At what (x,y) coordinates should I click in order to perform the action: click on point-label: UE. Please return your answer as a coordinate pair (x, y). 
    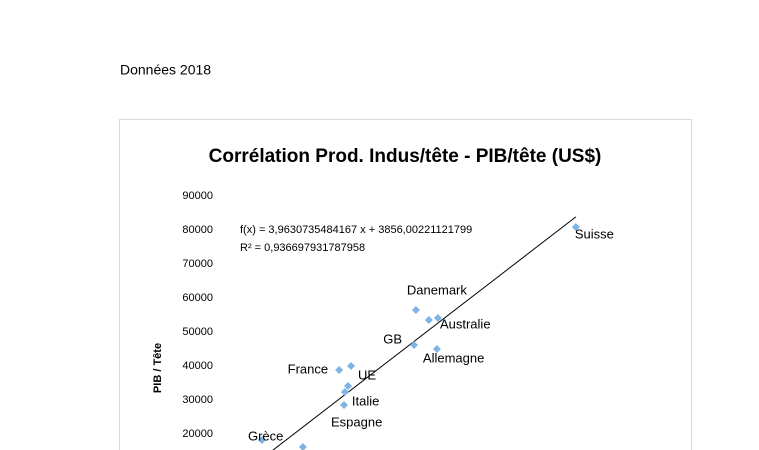
    Looking at the image, I should click on (367, 374).